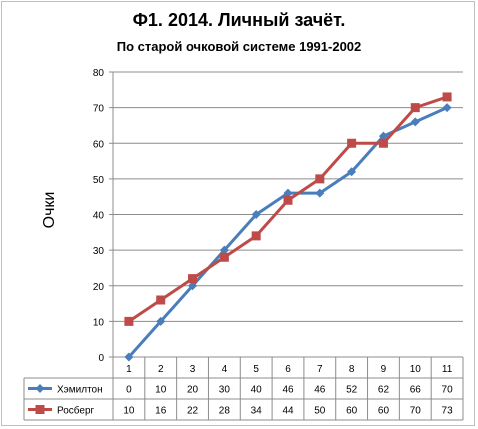  What do you see at coordinates (225, 411) in the screenshot?
I see `table-cell-value: 28` at bounding box center [225, 411].